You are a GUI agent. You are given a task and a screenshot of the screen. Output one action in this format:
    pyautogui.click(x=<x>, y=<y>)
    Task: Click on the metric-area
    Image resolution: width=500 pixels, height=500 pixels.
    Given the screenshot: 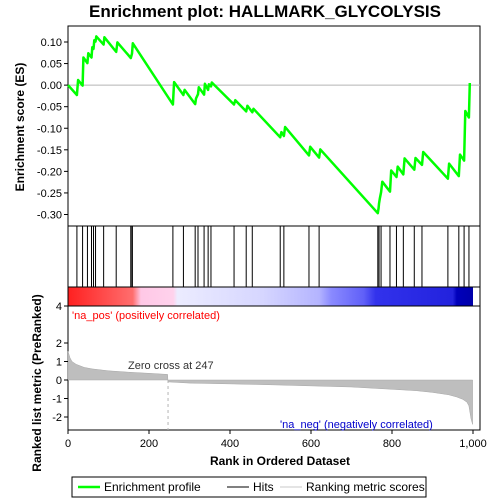 What is the action you would take?
    pyautogui.click(x=270, y=388)
    